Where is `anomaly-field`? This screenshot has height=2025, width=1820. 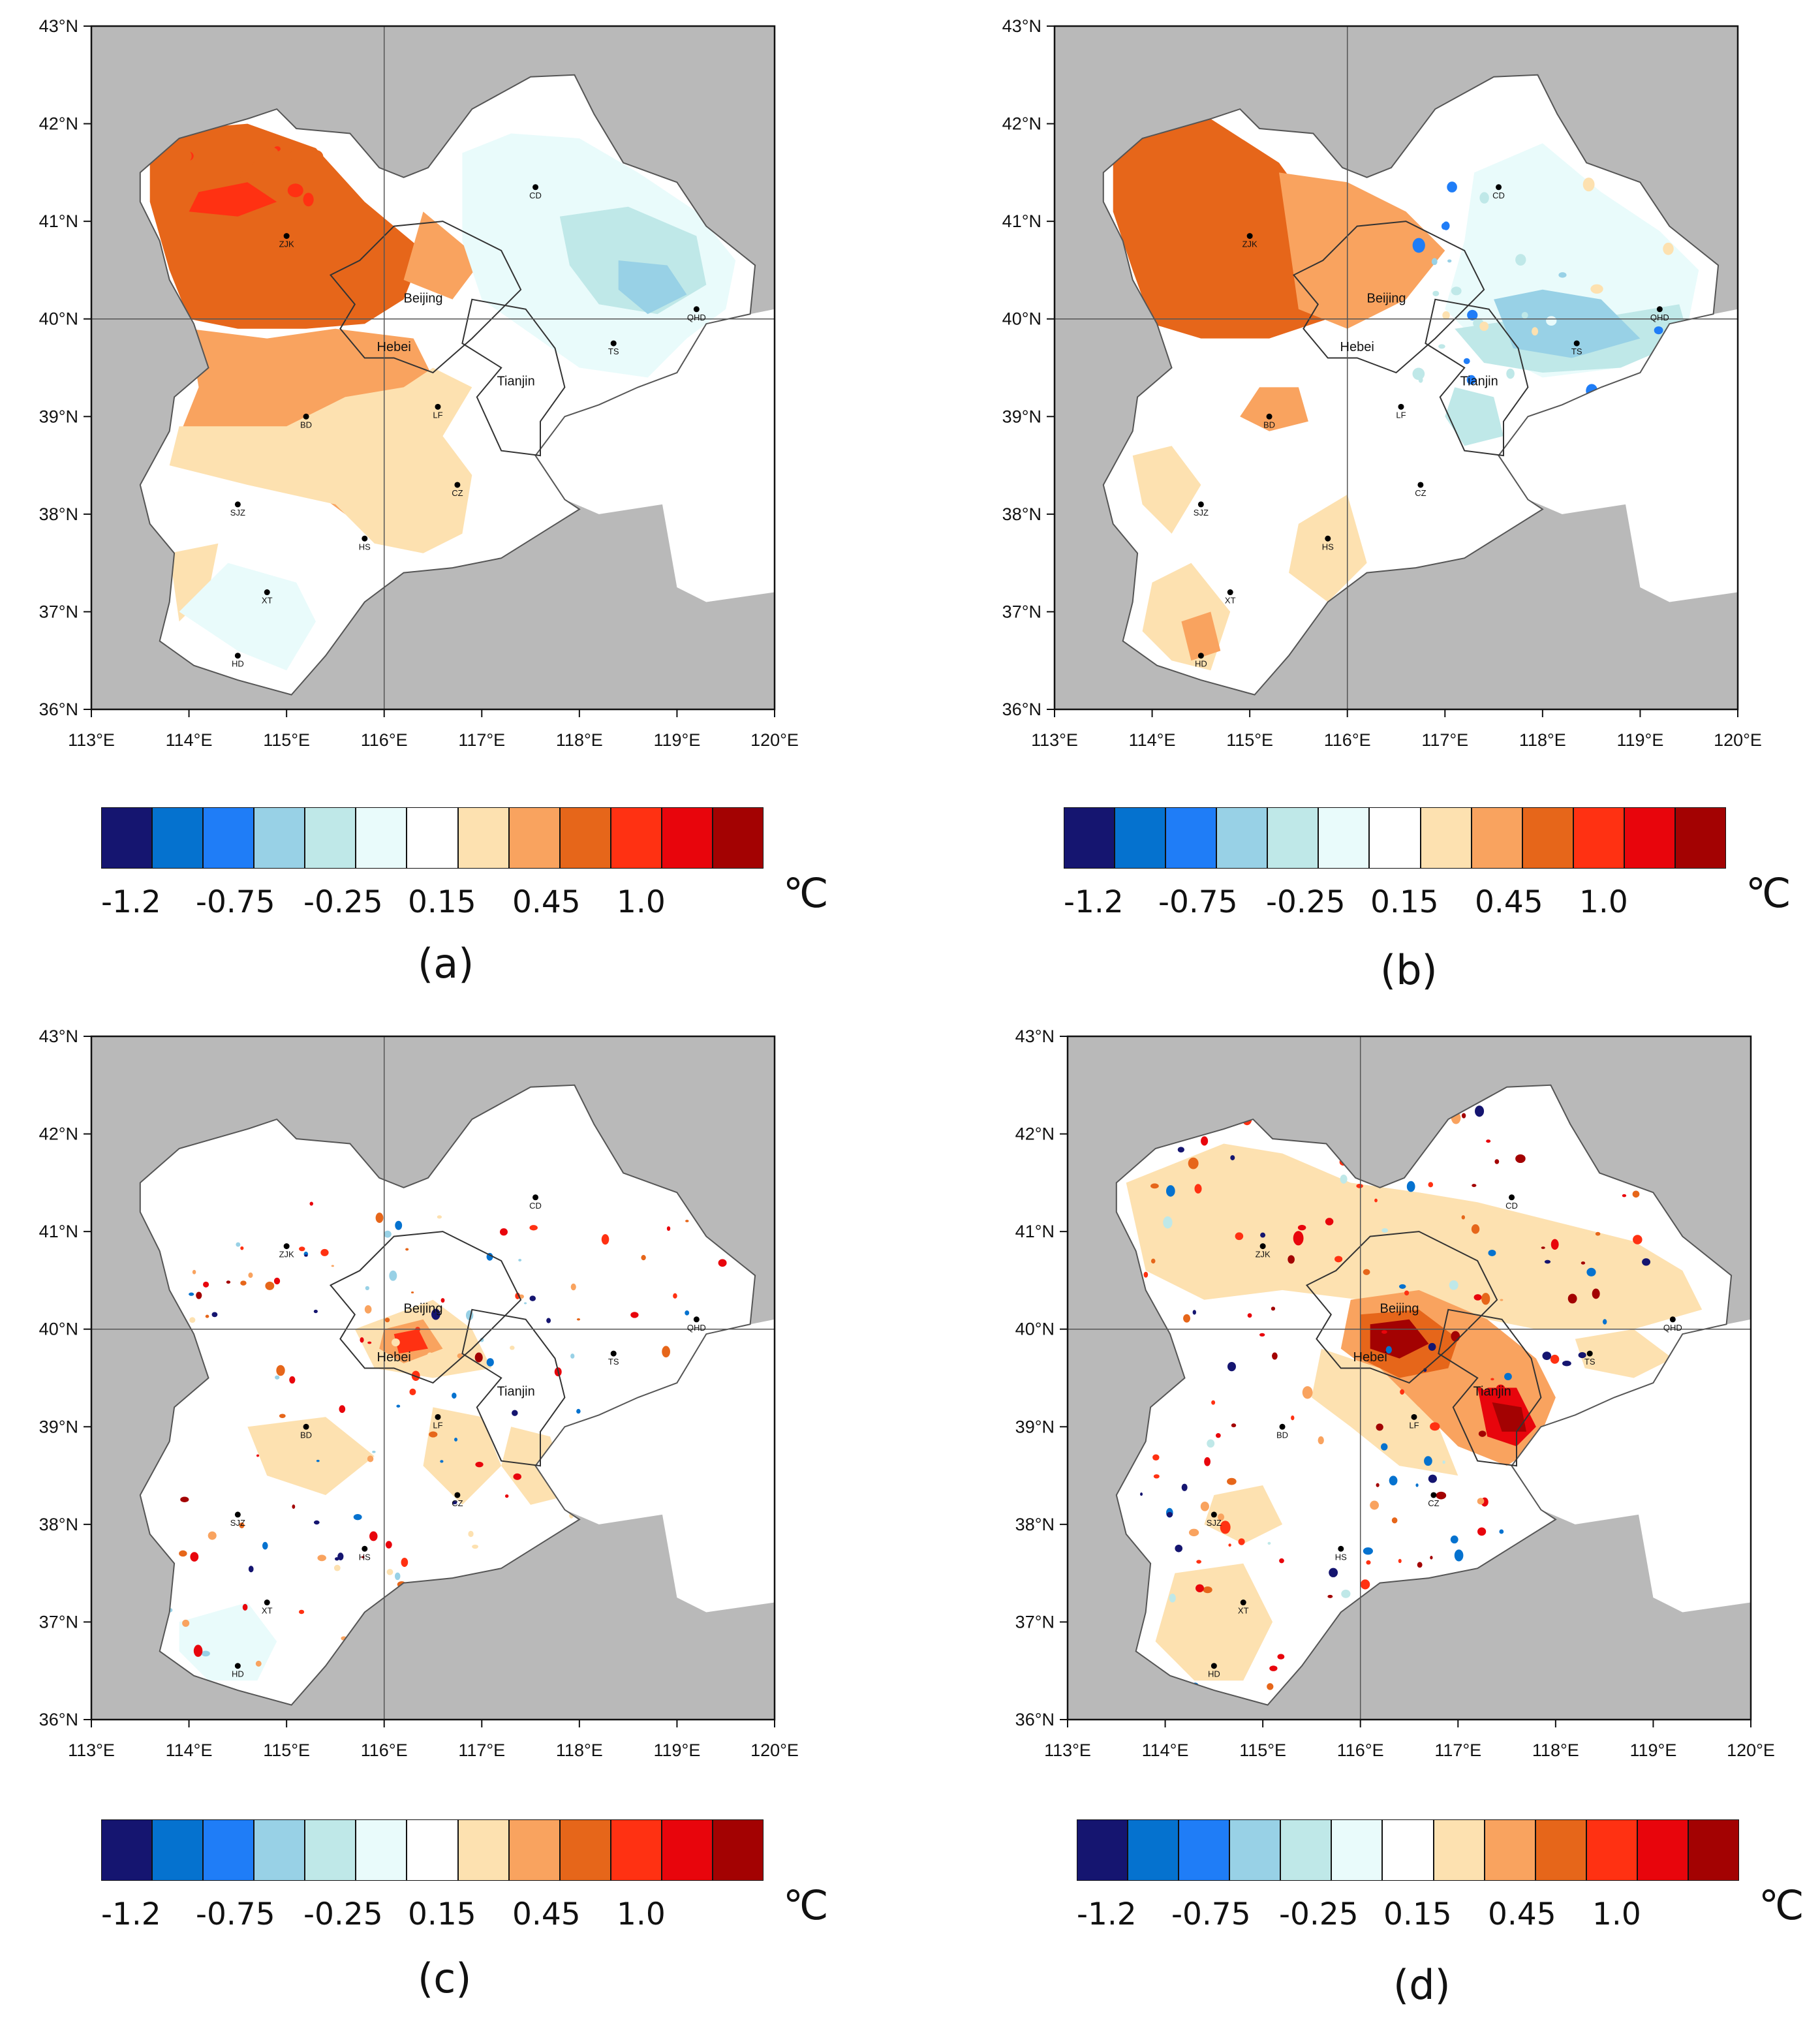
anomaly-field is located at coordinates (443, 397).